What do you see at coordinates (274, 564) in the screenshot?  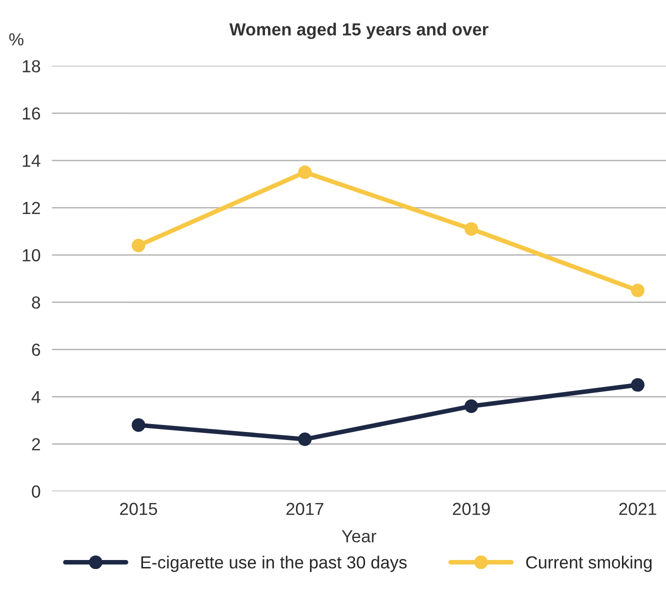 I see `legend-label: E-cigarette use in the past 30 days` at bounding box center [274, 564].